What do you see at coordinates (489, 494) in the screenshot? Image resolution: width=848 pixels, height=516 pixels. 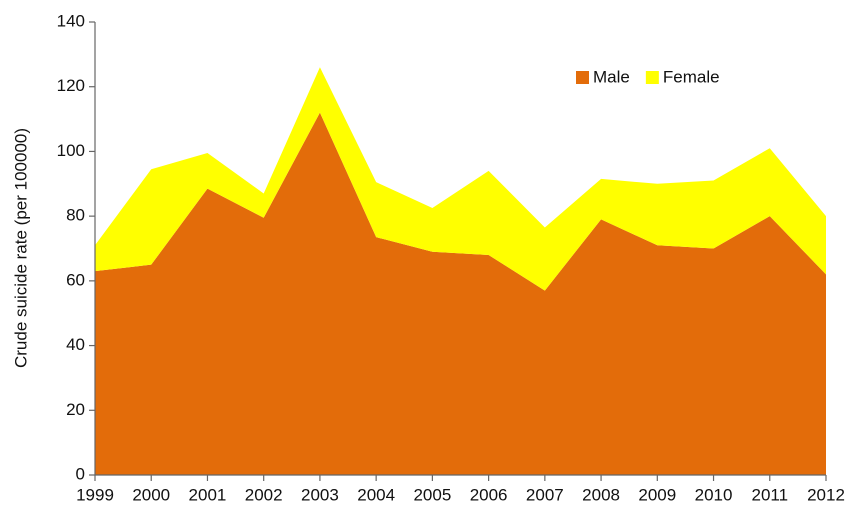 I see `x-tick-label: 2006` at bounding box center [489, 494].